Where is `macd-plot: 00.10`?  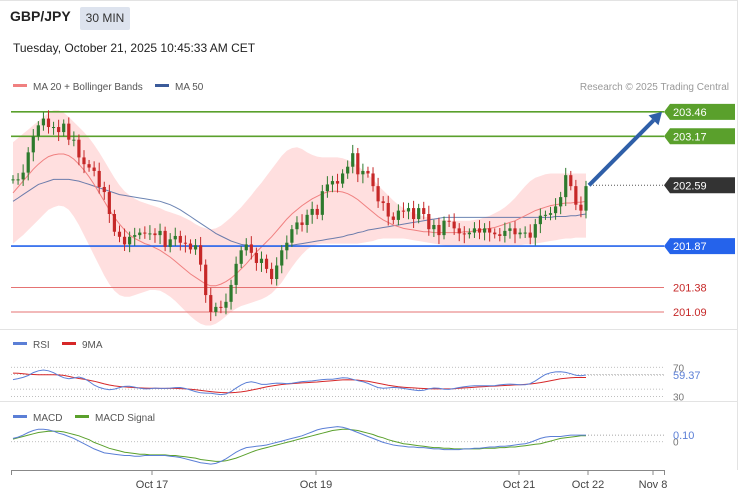 macd-plot: 00.10 is located at coordinates (352, 445).